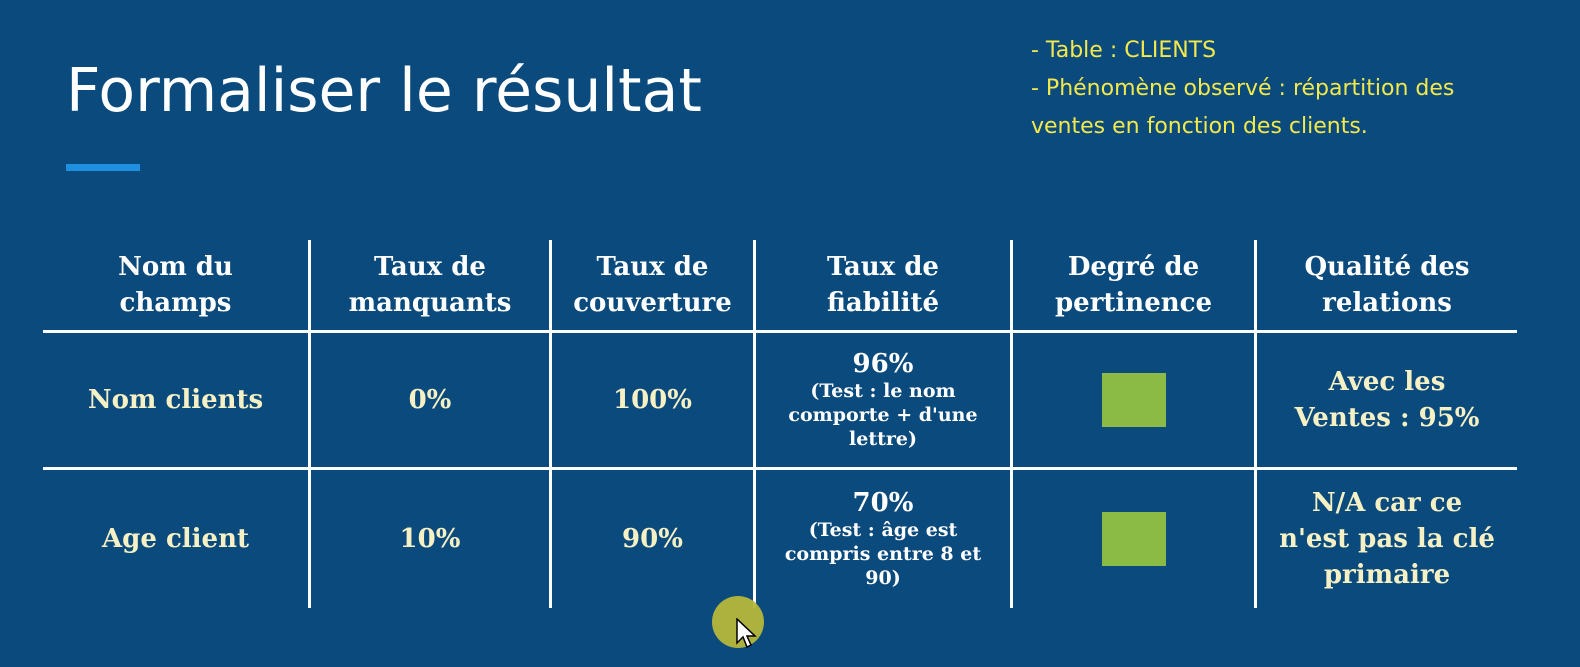 The image size is (1580, 667). Describe the element at coordinates (1387, 382) in the screenshot. I see `relations-line: Avec les` at that location.